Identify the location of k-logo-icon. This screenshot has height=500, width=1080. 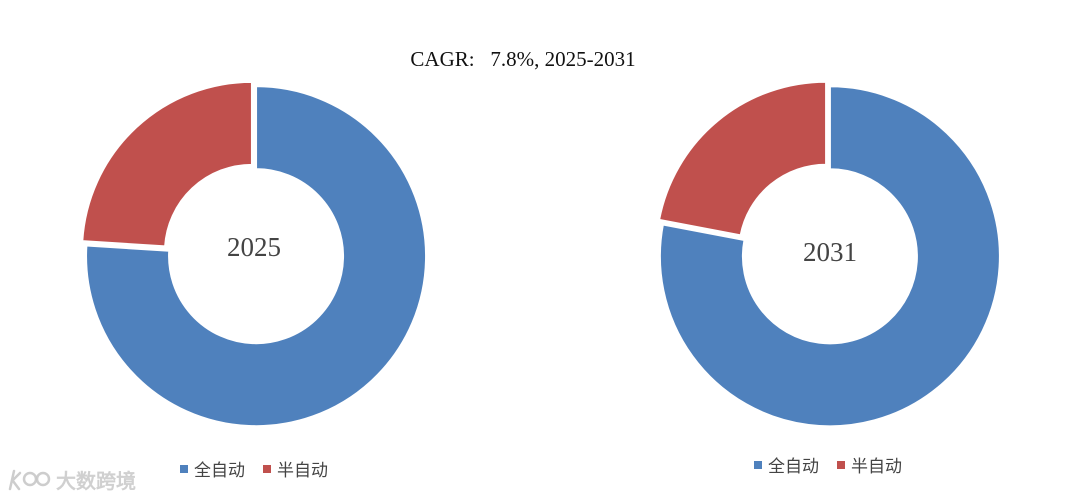
(29, 479).